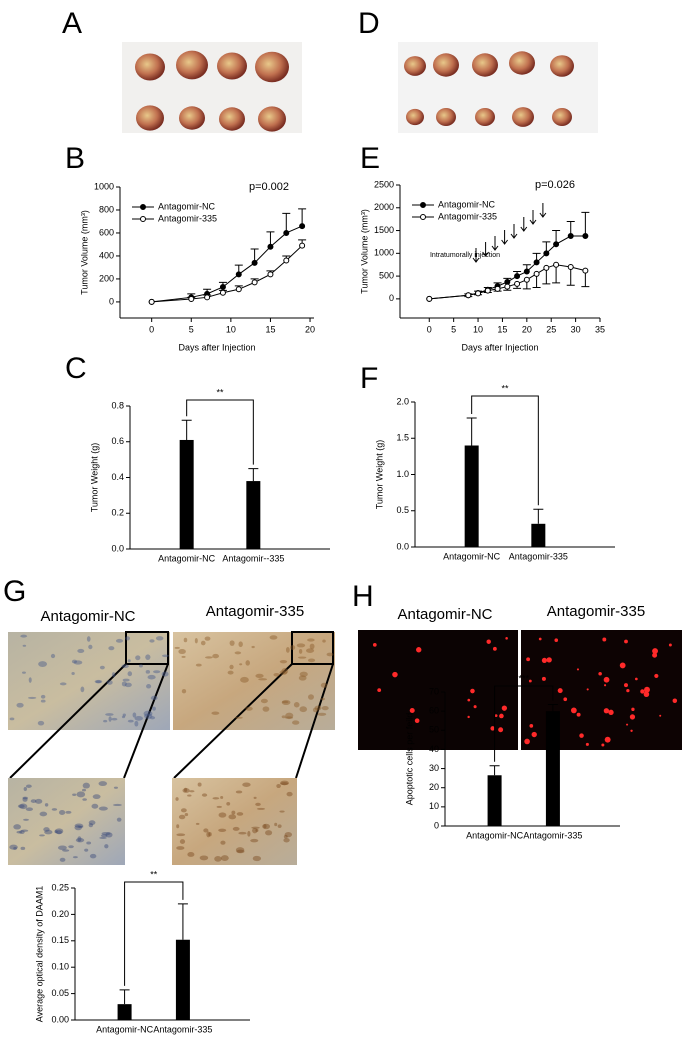 This screenshot has width=685, height=1041. What do you see at coordinates (269, 187) in the screenshot?
I see `p-value: p=0.002` at bounding box center [269, 187].